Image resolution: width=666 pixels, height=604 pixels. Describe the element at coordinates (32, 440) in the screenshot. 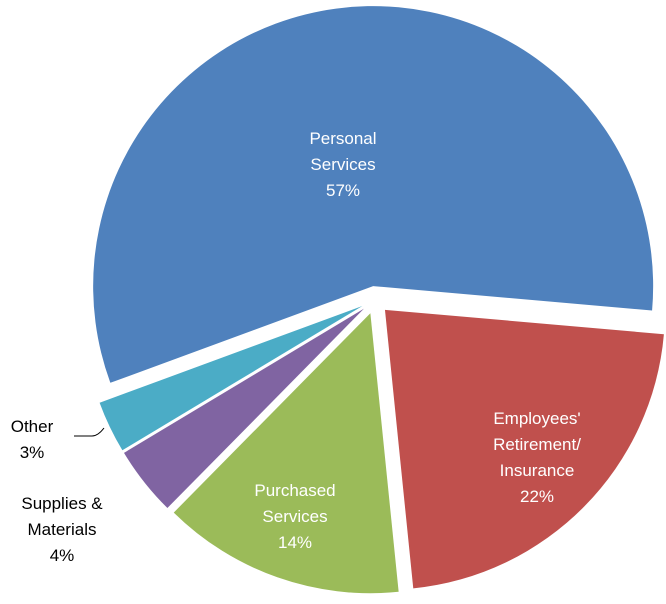

I see `data-label: Other 3%` at that location.